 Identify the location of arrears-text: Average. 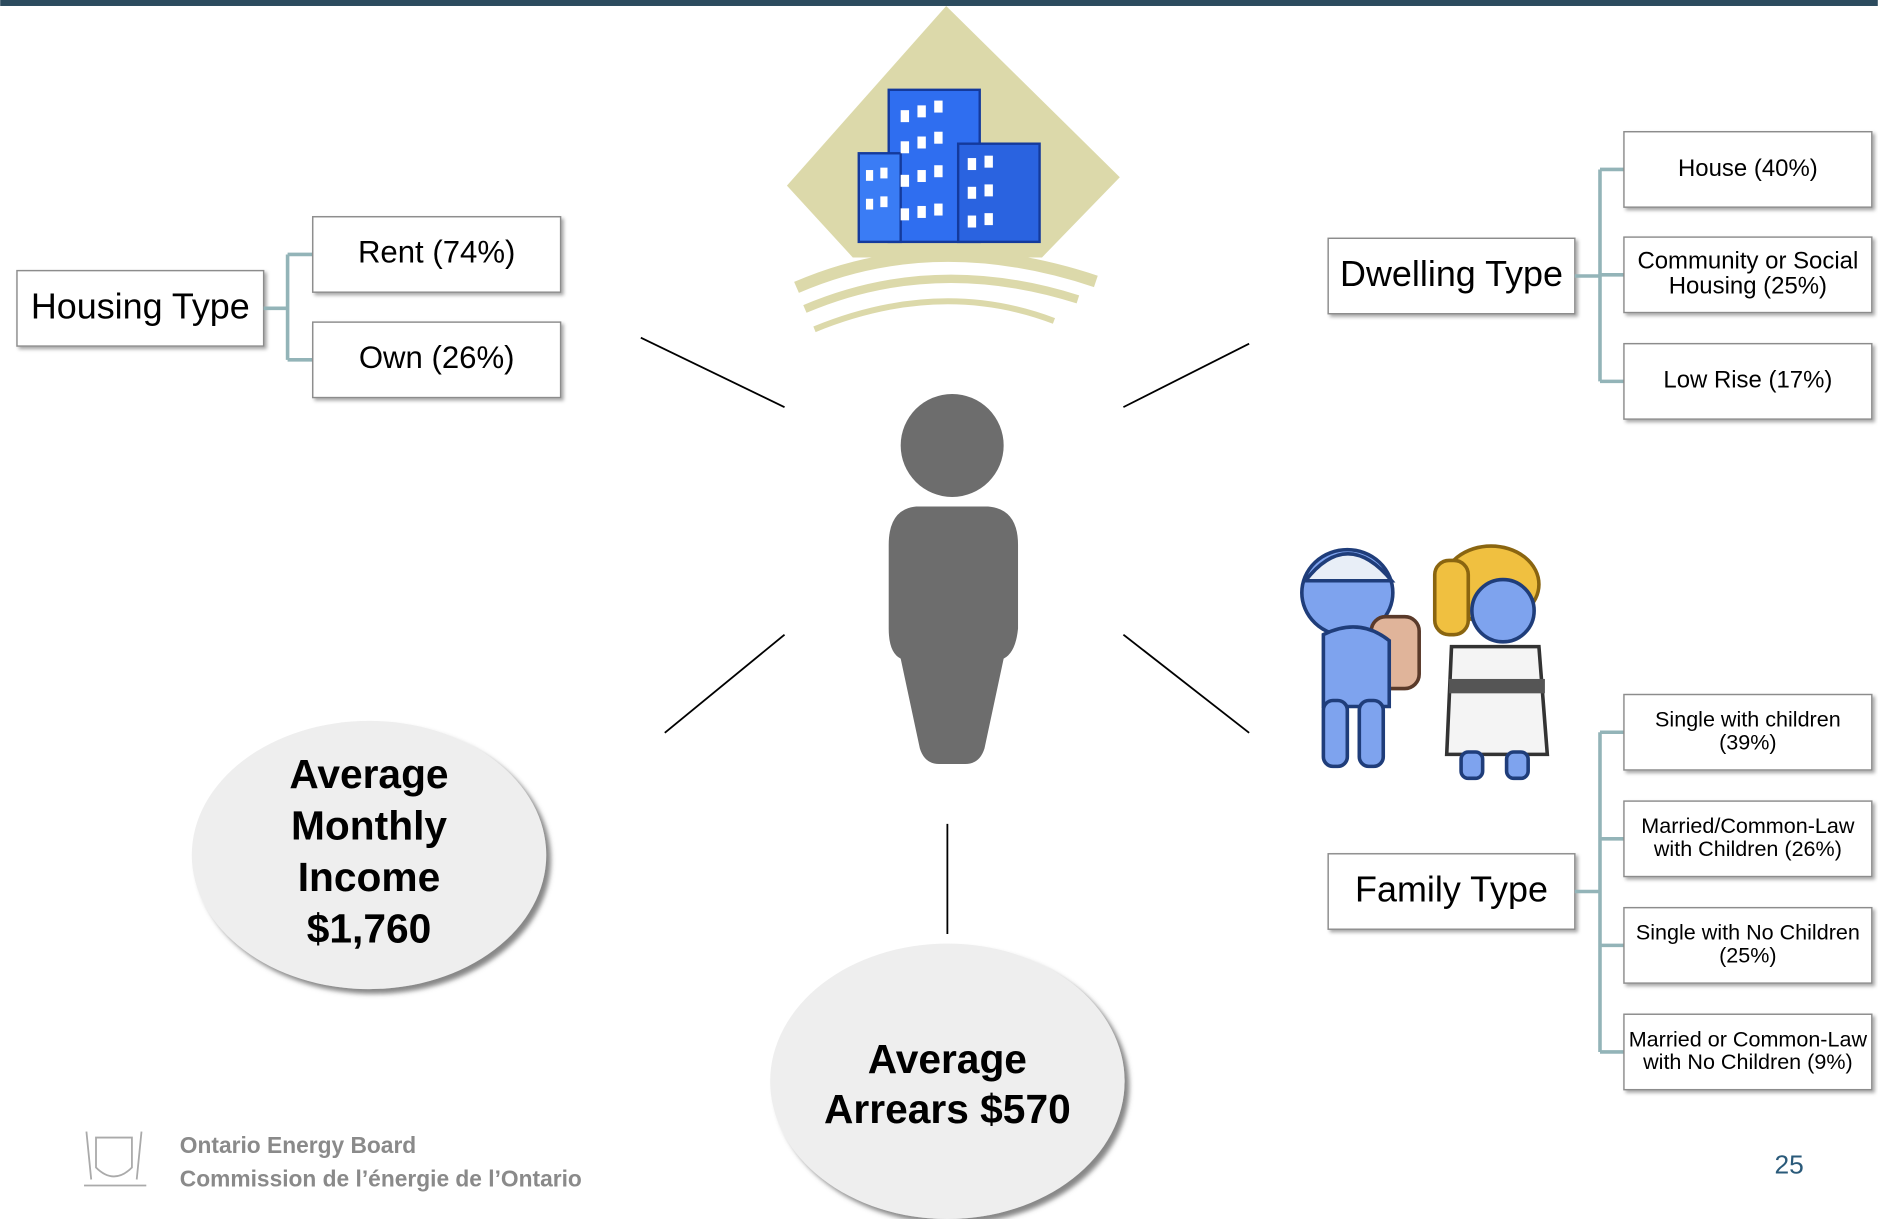
(947, 1059).